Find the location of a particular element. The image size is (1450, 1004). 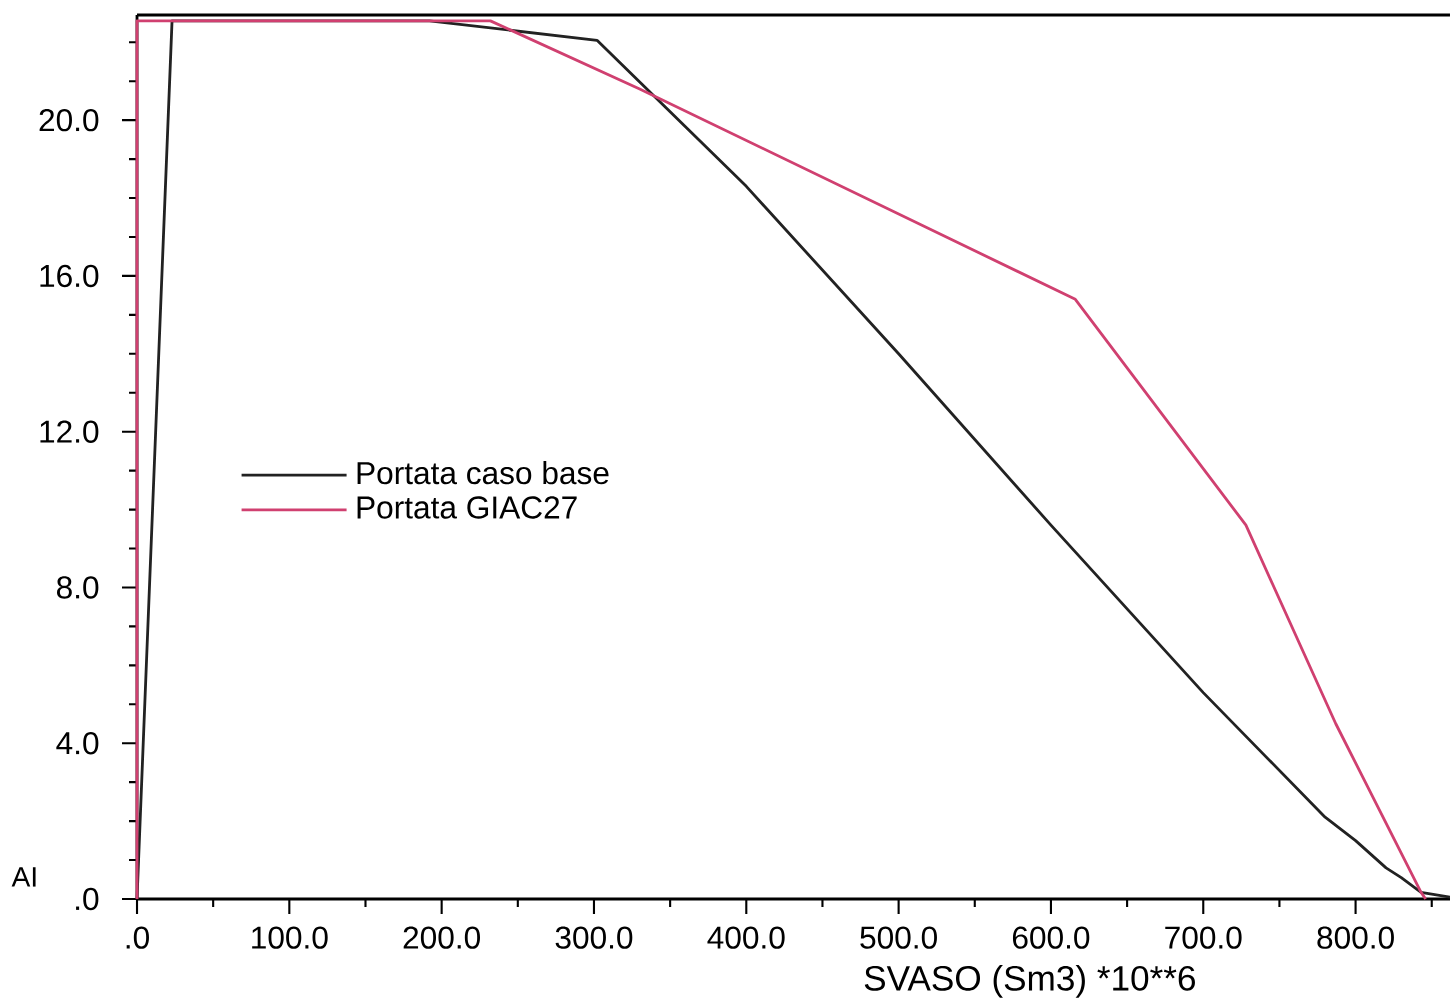

x-tick-label: 500.0 is located at coordinates (898, 937).